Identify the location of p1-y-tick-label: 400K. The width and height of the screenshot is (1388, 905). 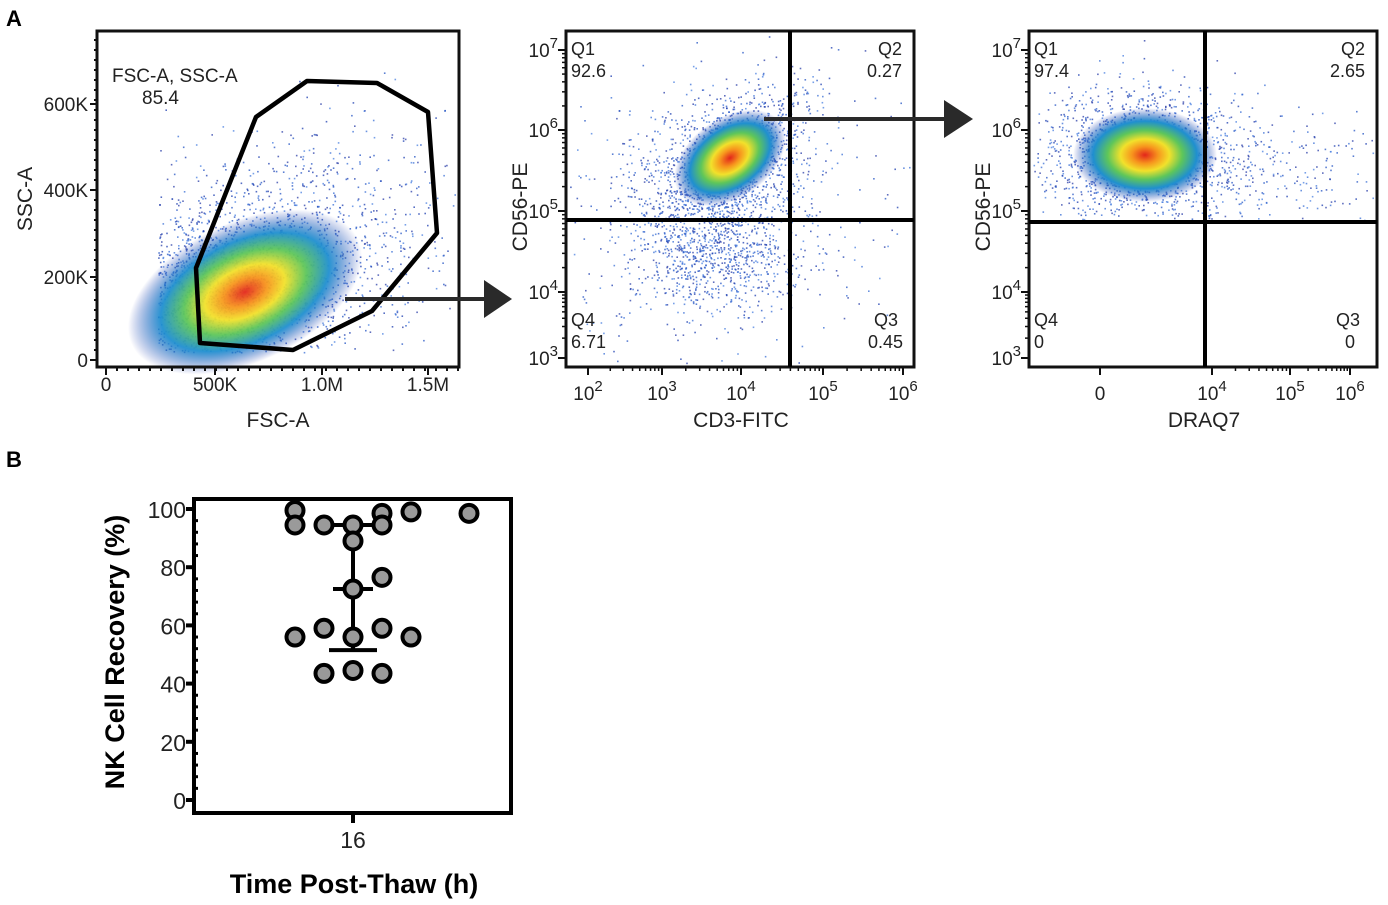
(66, 191).